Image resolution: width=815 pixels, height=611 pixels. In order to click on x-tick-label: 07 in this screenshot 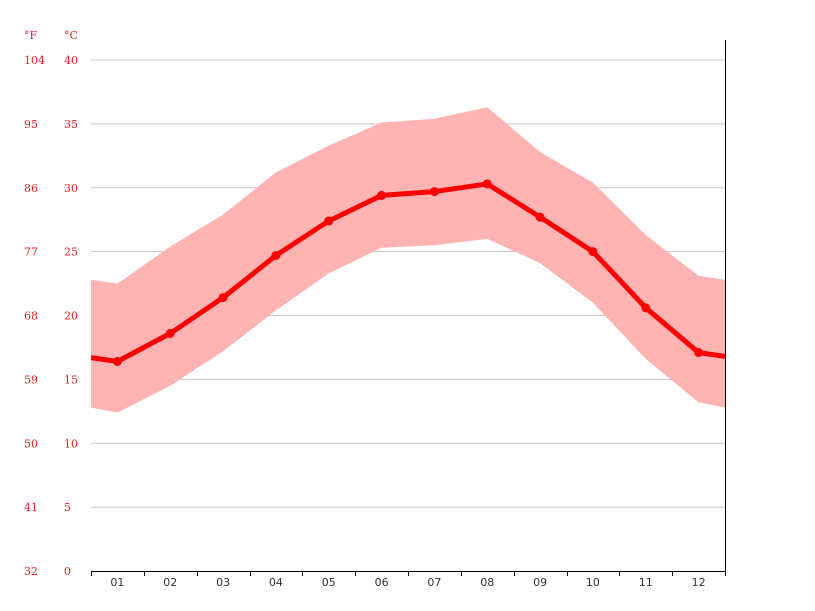, I will do `click(434, 582)`.